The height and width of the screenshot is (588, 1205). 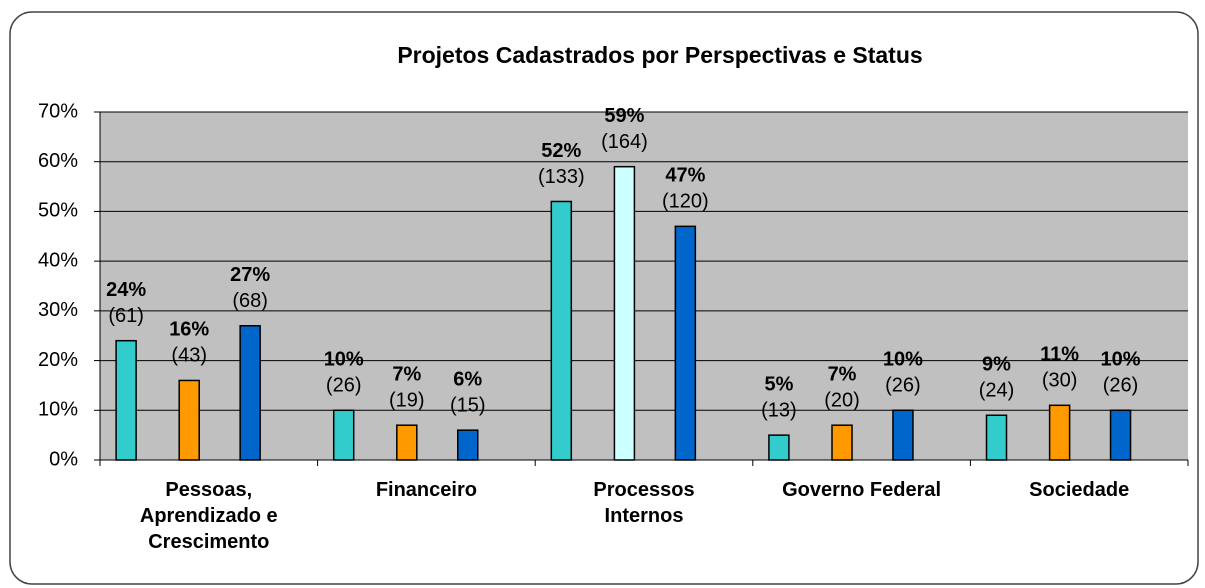 I want to click on y-tick-label: 50%, so click(x=58, y=211).